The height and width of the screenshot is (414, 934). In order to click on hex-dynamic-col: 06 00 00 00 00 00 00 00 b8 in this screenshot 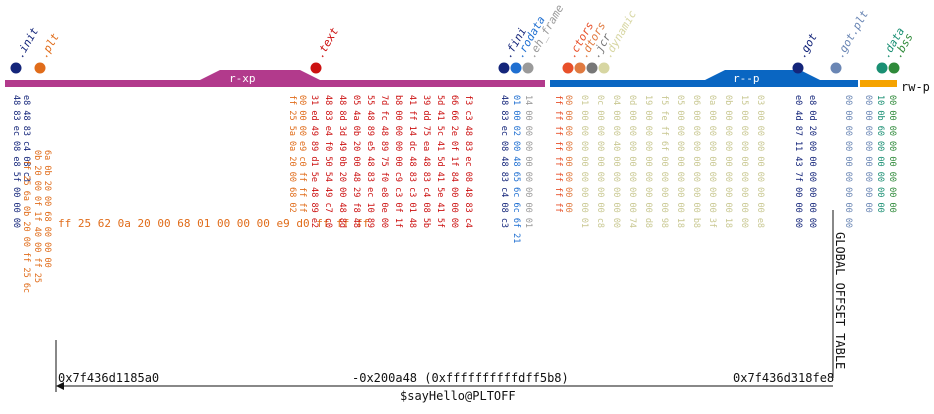, I will do `click(696, 161)`.